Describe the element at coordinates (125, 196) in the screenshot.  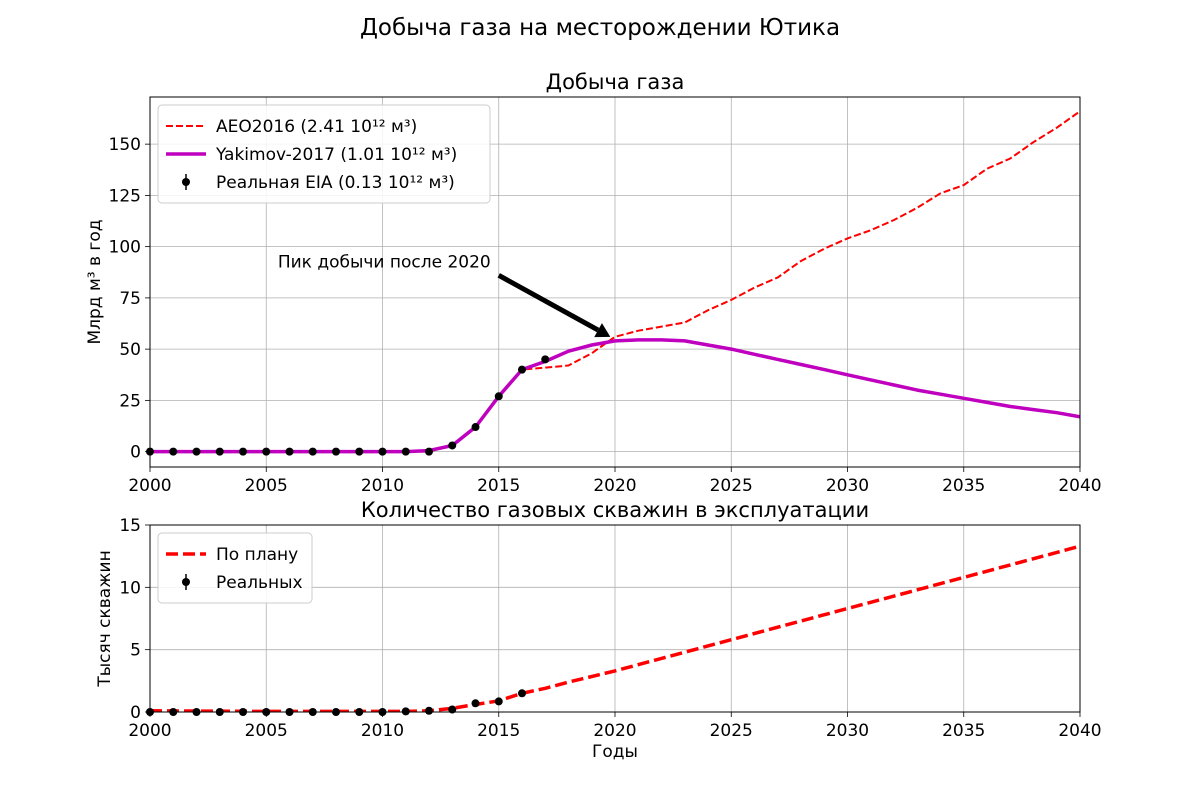
I see `y-tick-label: 125` at that location.